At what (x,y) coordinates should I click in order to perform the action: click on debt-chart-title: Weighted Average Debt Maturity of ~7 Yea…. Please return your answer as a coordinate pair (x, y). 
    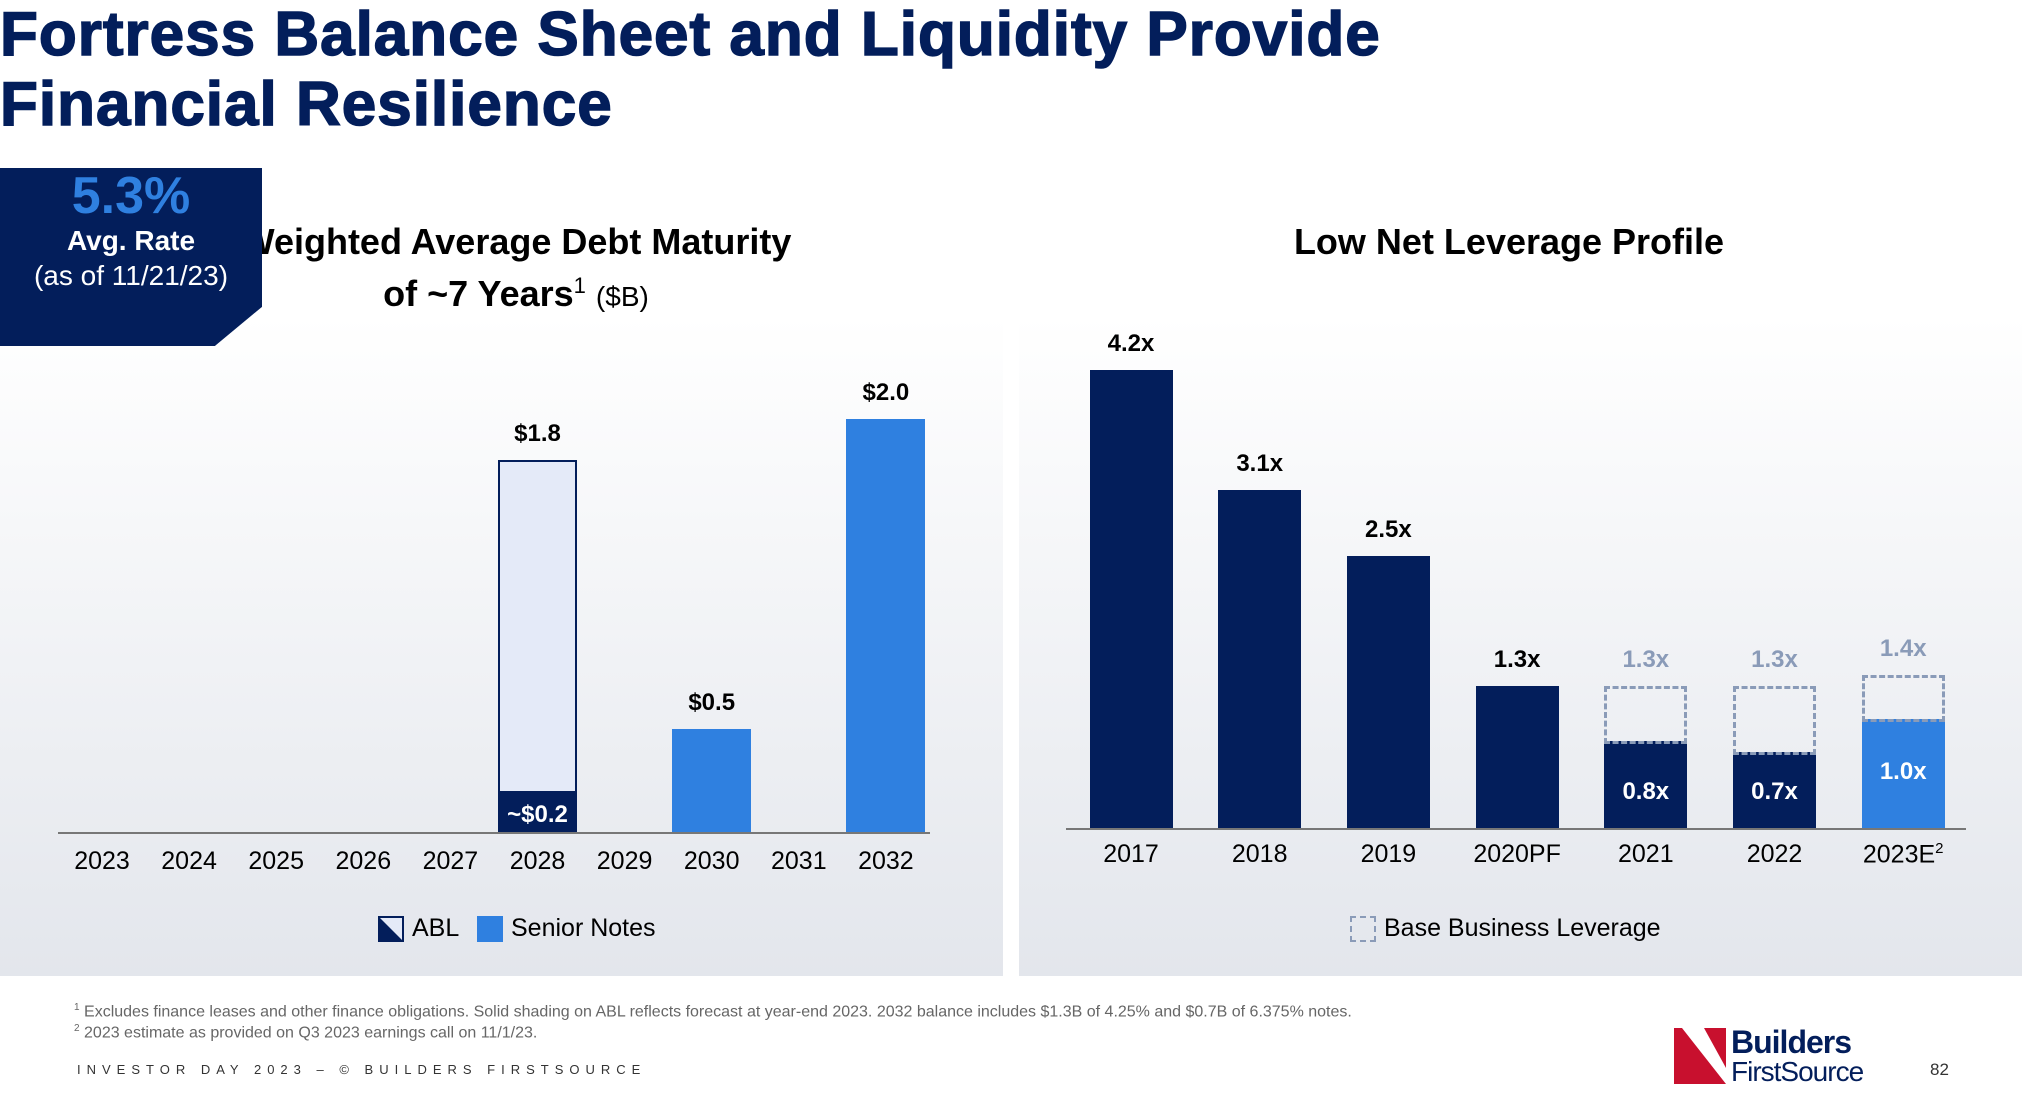
    Looking at the image, I should click on (516, 269).